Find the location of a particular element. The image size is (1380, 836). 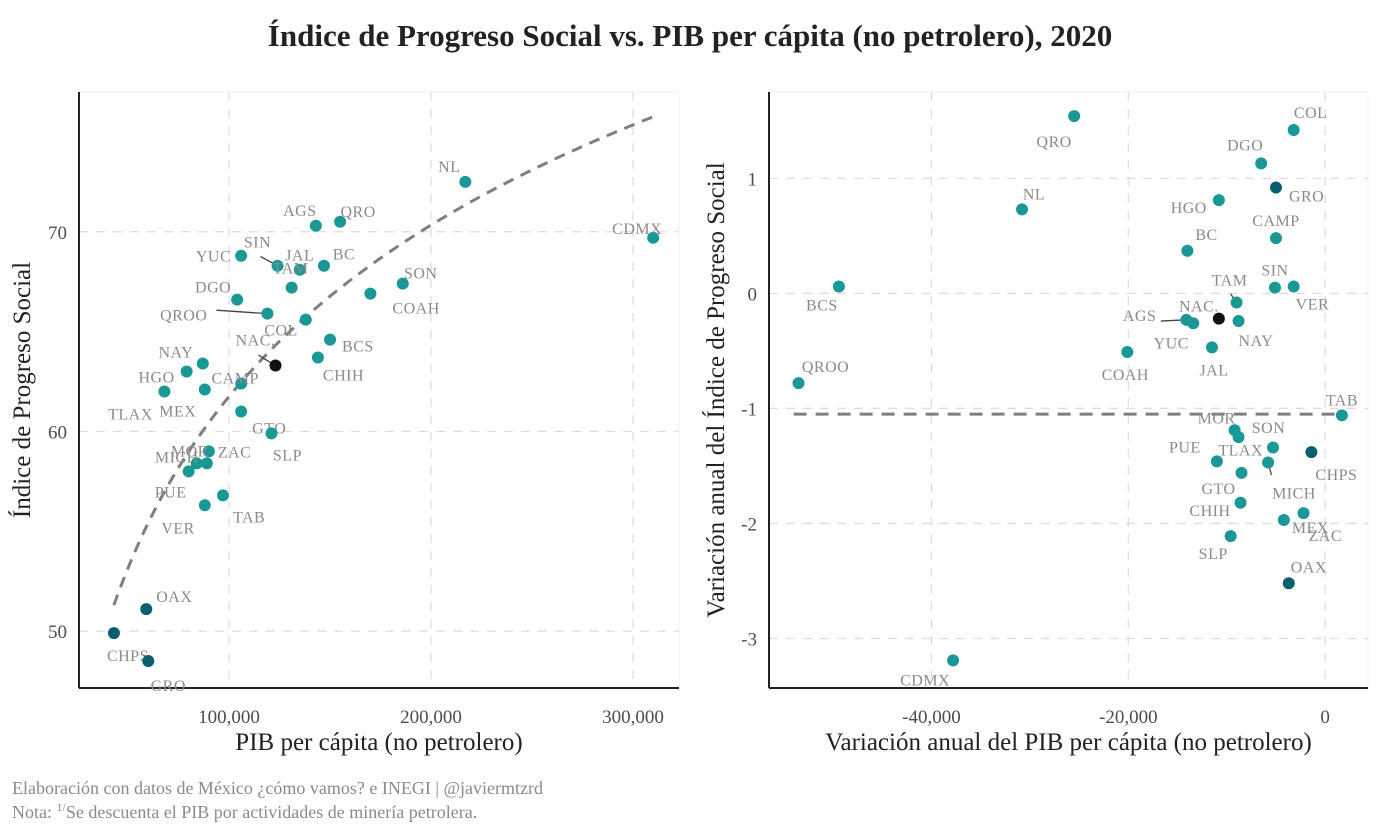

point-label-jal: JAL is located at coordinates (1213, 370).